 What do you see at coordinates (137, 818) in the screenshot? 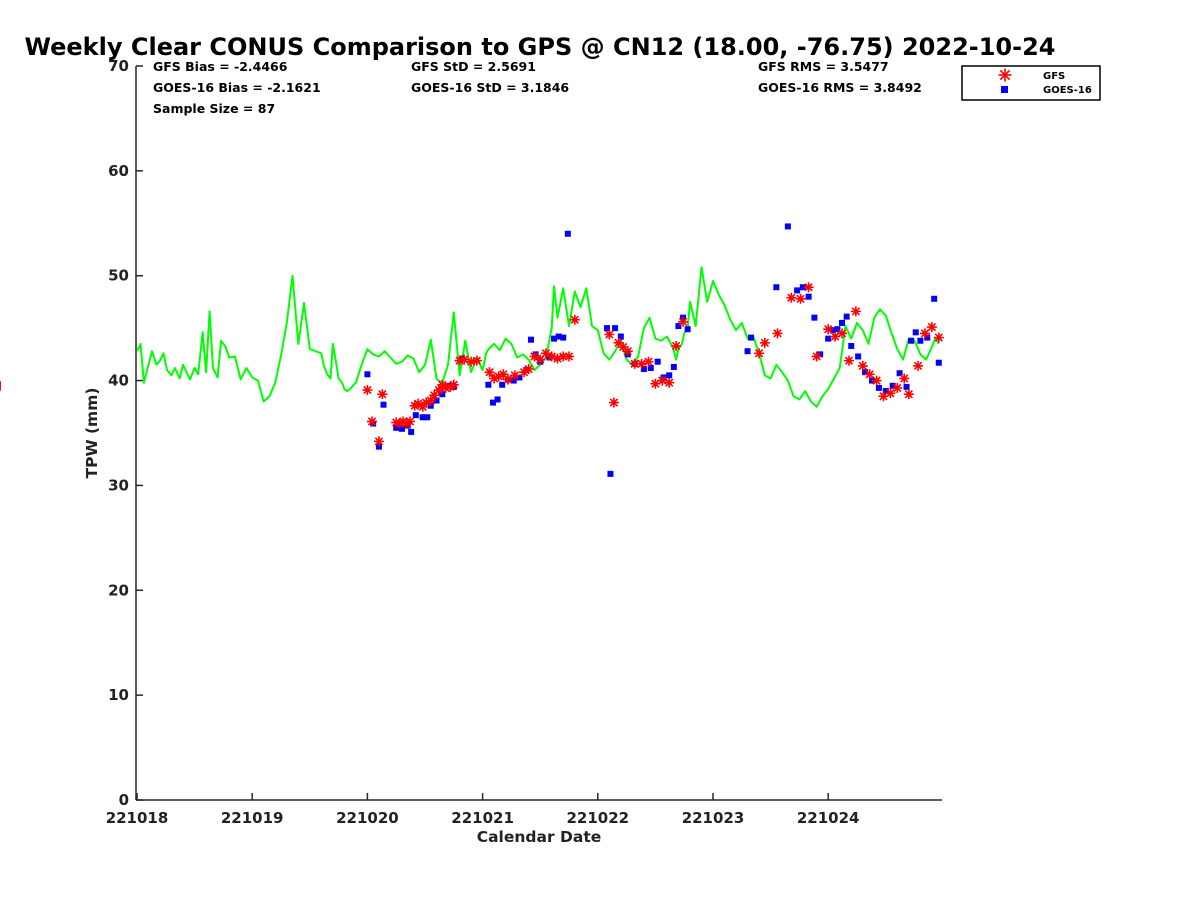
I see `x-tick-label: 221018` at bounding box center [137, 818].